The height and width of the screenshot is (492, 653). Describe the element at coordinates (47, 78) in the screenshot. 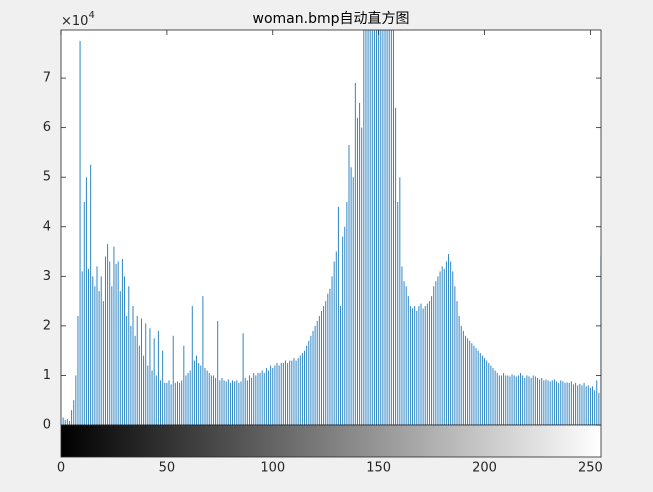

I see `y-tick-label: 7` at that location.